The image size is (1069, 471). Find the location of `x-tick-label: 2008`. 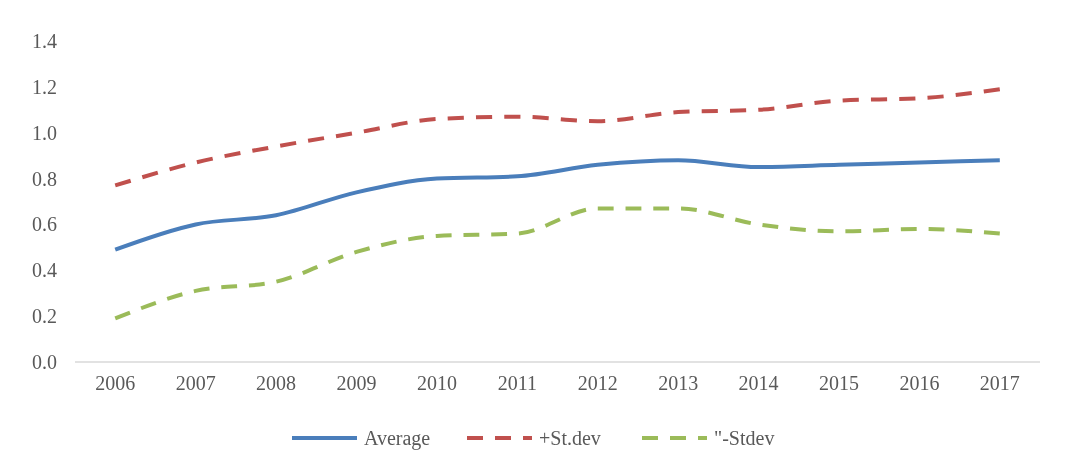

x-tick-label: 2008 is located at coordinates (276, 383).